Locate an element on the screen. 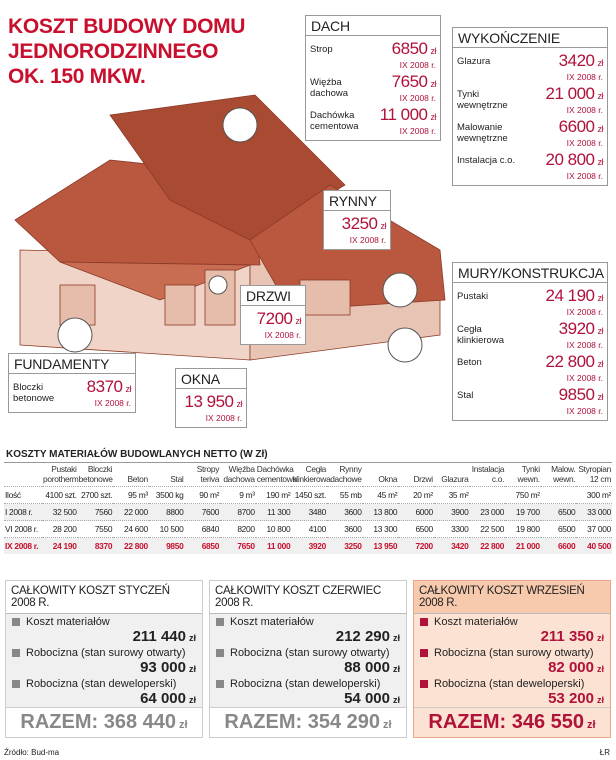 This screenshot has height=760, width=616. item-label: Cegła klinkierowa is located at coordinates (480, 335).